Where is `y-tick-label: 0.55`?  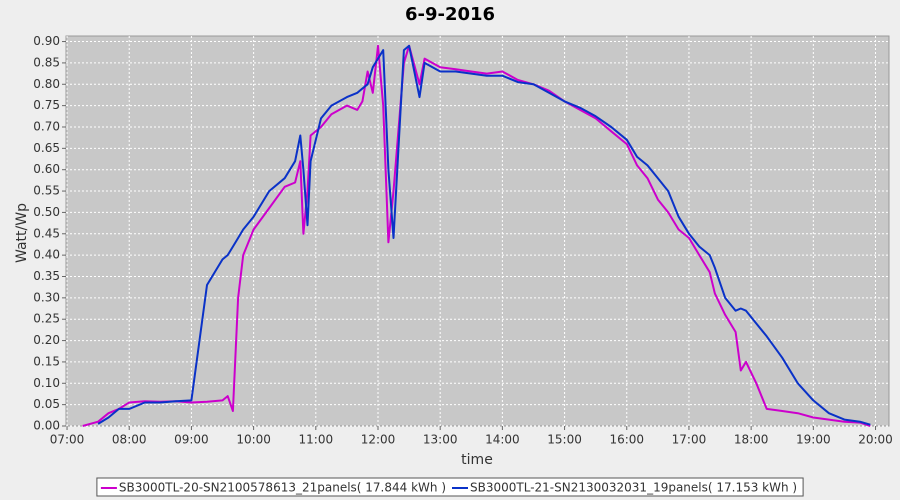
y-tick-label: 0.55 is located at coordinates (46, 191).